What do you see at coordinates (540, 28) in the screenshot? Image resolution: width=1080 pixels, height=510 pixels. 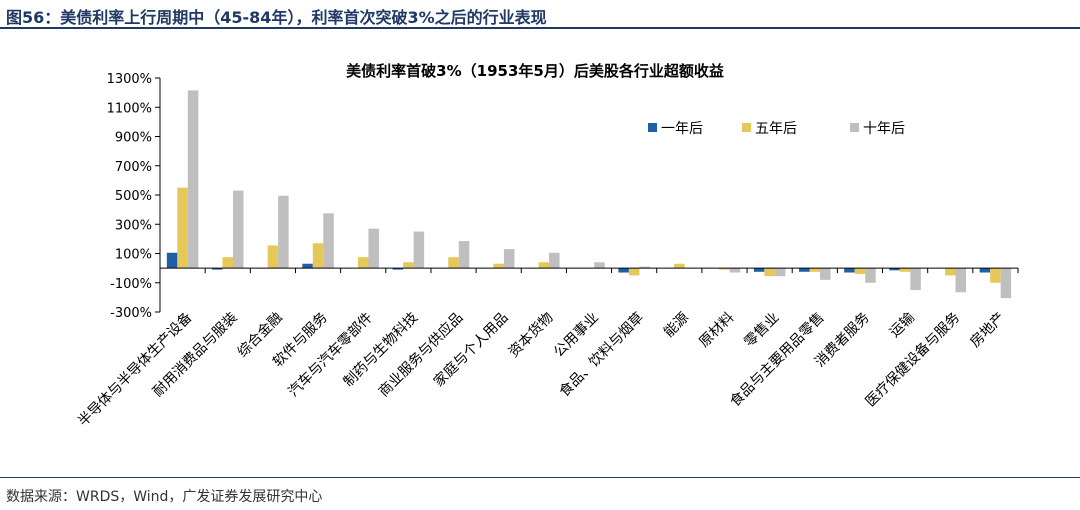 I see `top-rule` at bounding box center [540, 28].